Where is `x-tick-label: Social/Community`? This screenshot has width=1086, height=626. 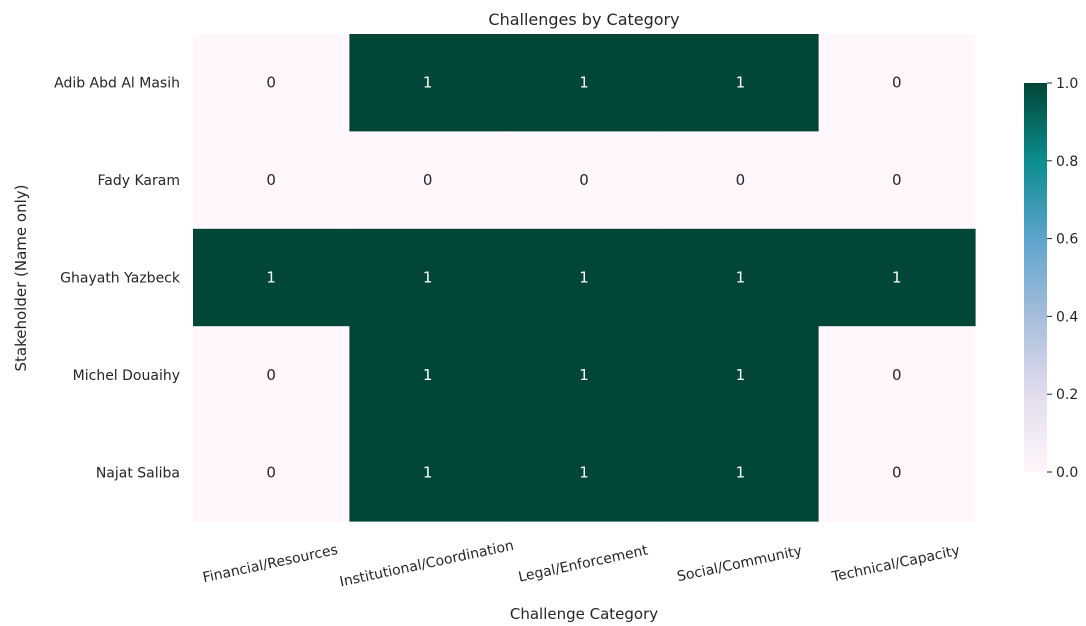 x-tick-label: Social/Community is located at coordinates (740, 564).